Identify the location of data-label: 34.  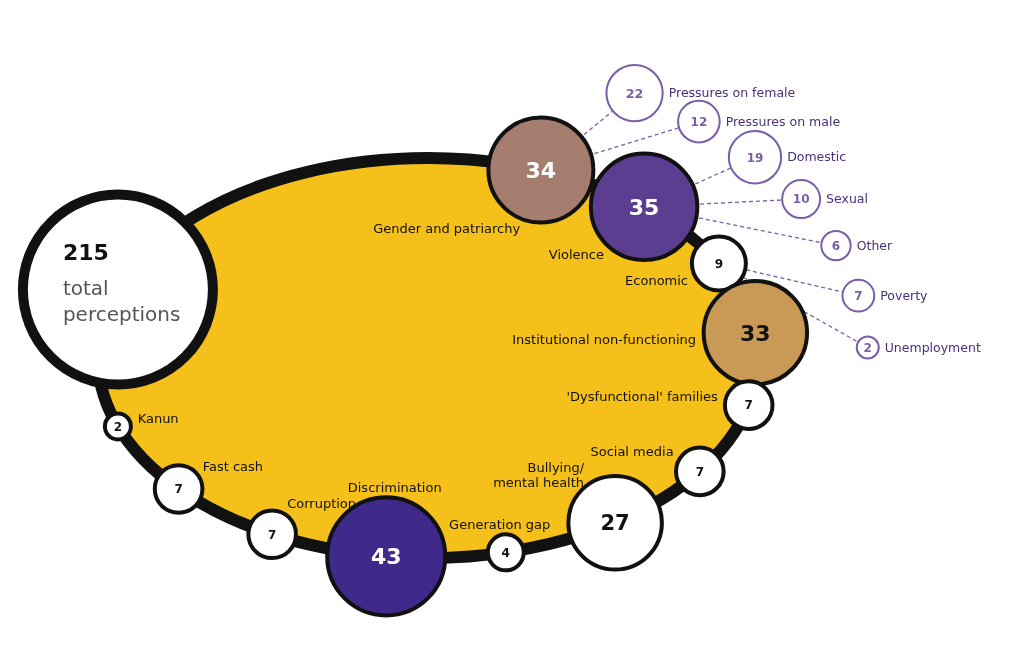
(541, 170).